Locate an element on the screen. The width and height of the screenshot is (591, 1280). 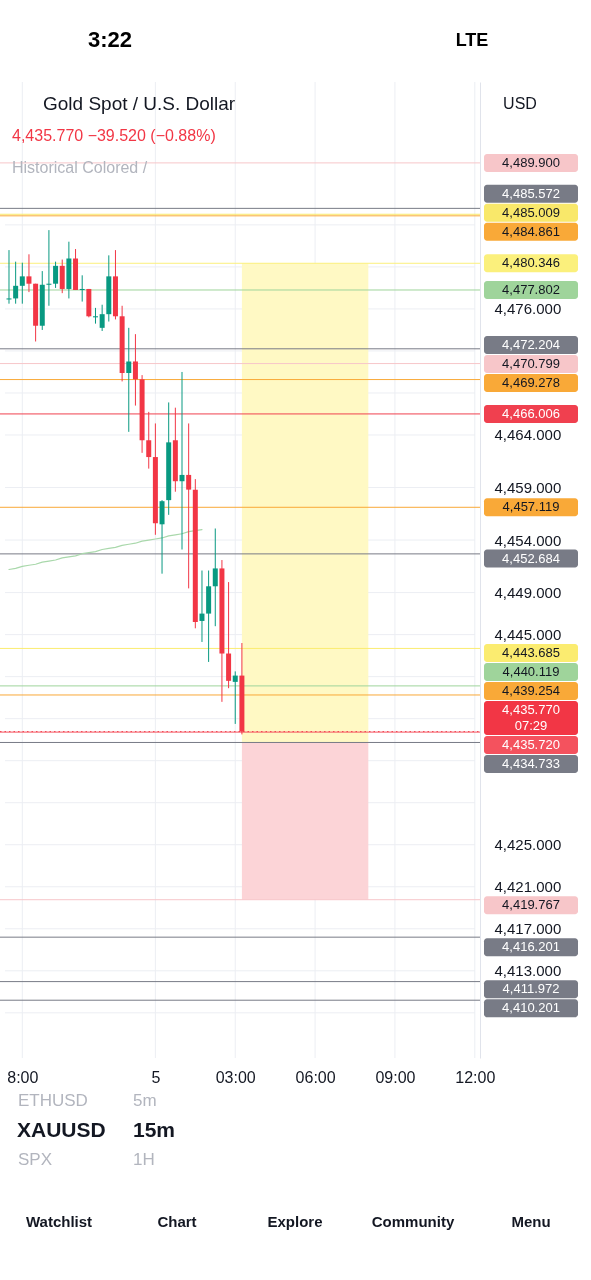
x-tick-label: 12:00 is located at coordinates (475, 1077).